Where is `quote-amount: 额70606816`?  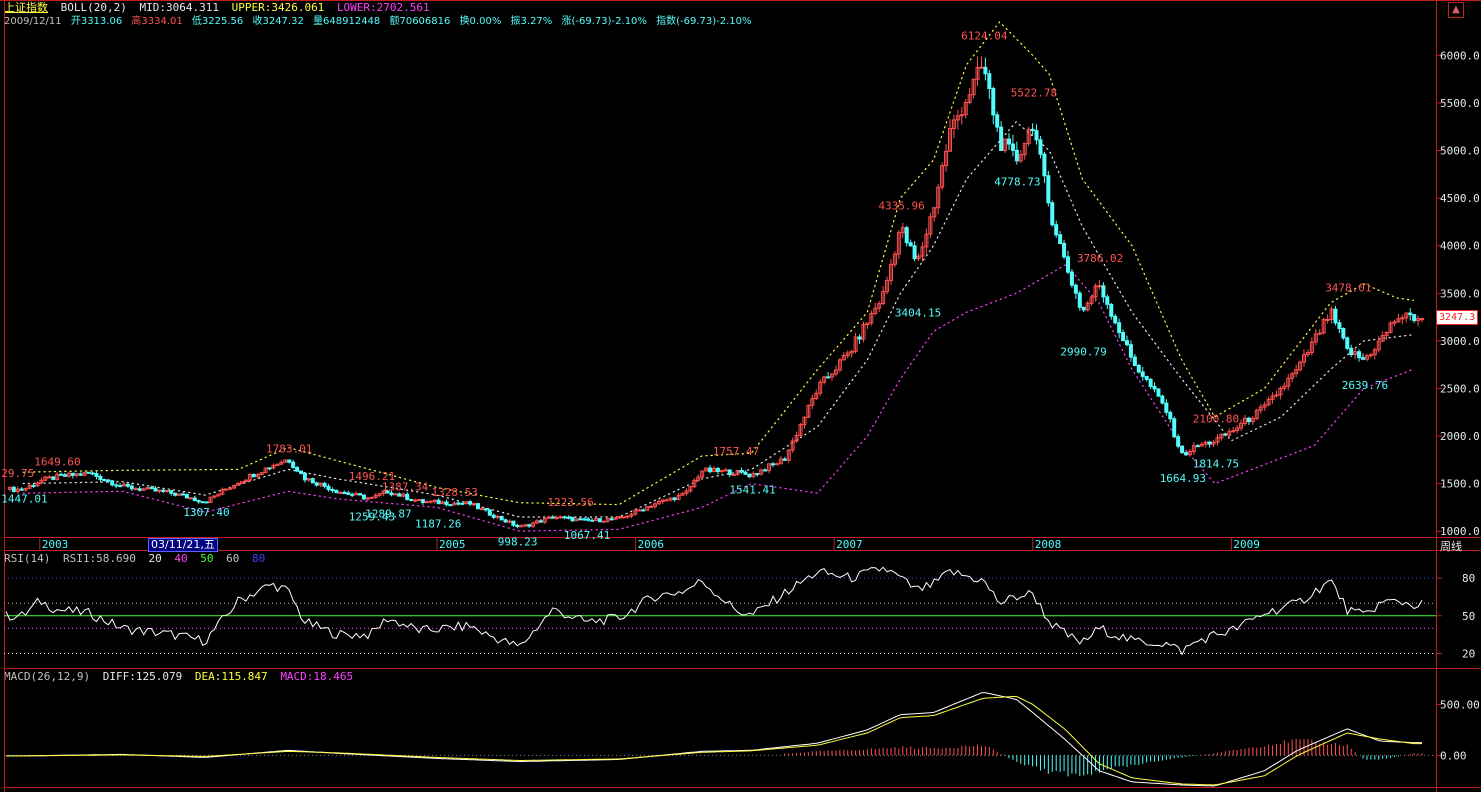 quote-amount: 额70606816 is located at coordinates (420, 21).